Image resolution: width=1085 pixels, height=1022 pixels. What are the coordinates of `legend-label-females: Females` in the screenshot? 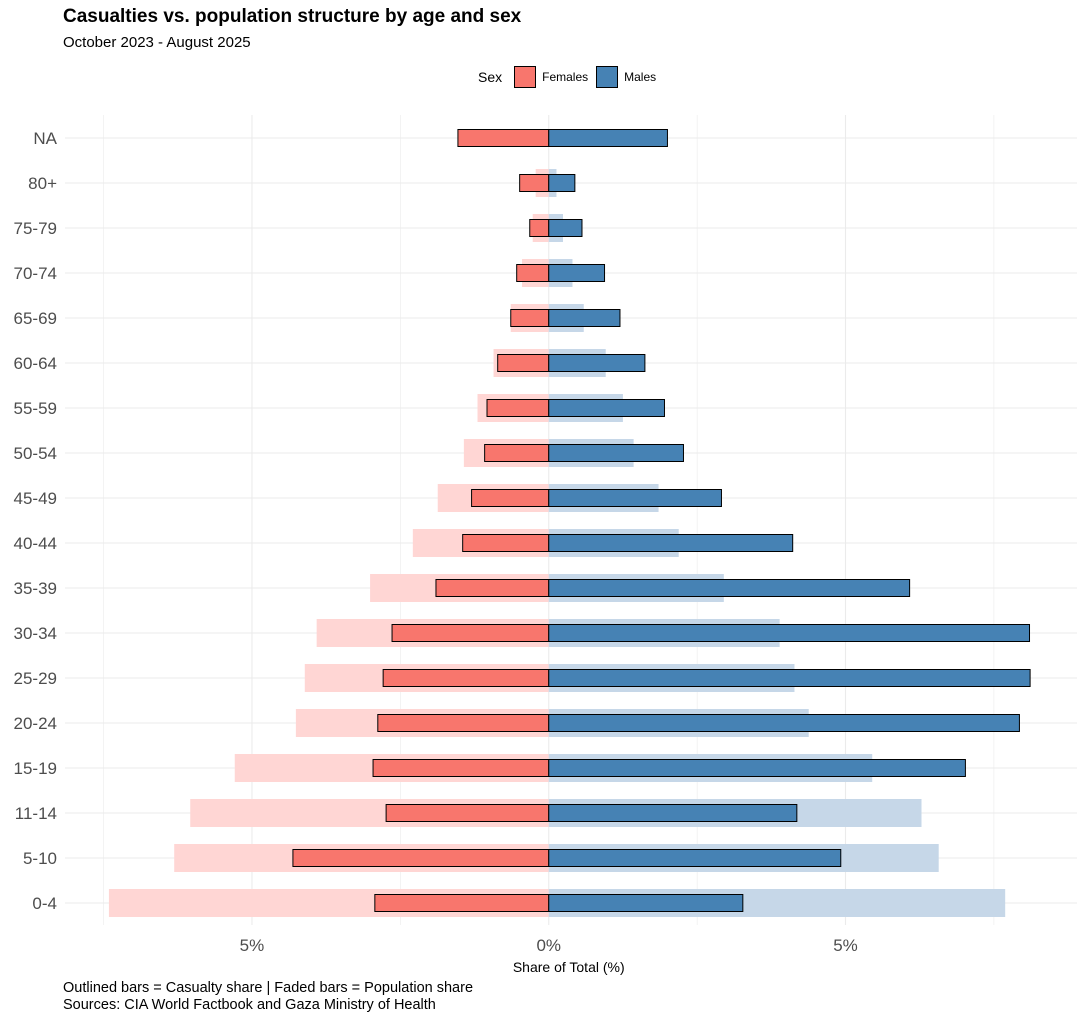 It's located at (565, 77).